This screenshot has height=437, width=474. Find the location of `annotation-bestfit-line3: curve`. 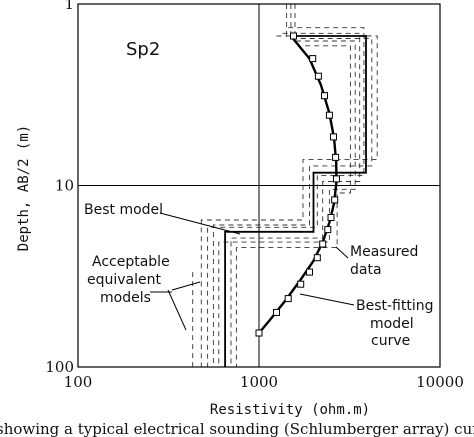

annotation-bestfit-line3: curve is located at coordinates (390, 341).